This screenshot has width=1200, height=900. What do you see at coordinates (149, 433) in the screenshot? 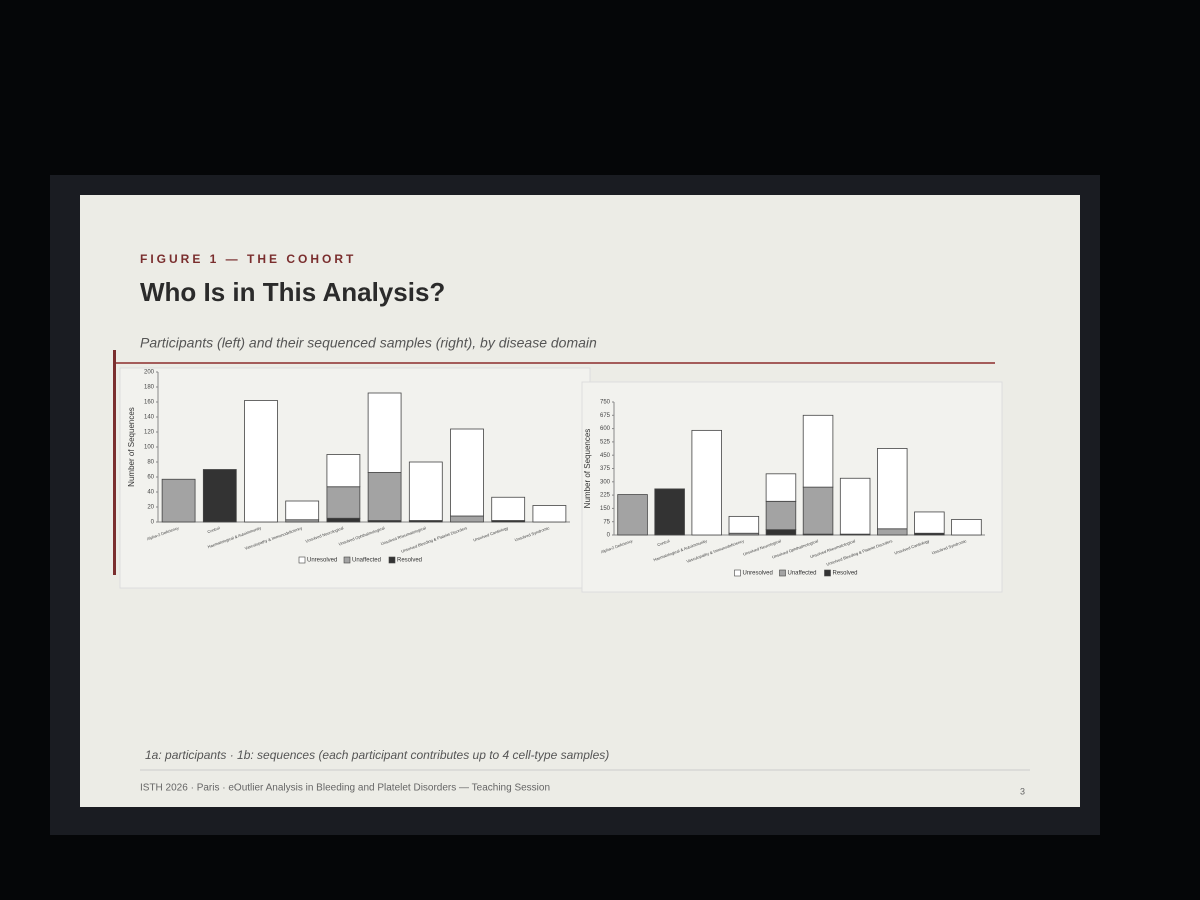
I see `y-tick-label: 120` at bounding box center [149, 433].